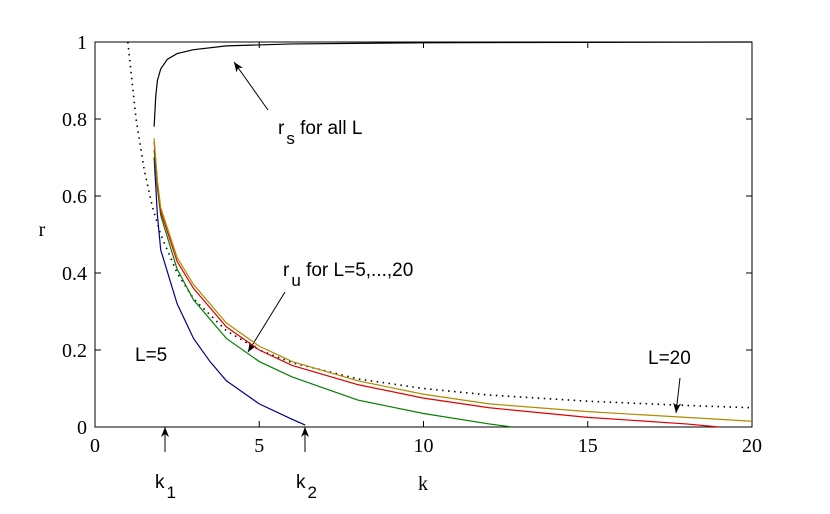 This screenshot has height=514, width=830. I want to click on annotation: L=5, so click(151, 355).